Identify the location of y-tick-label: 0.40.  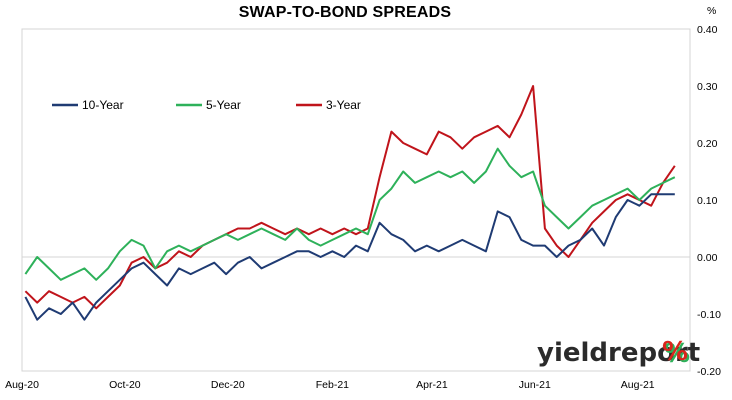
(707, 30).